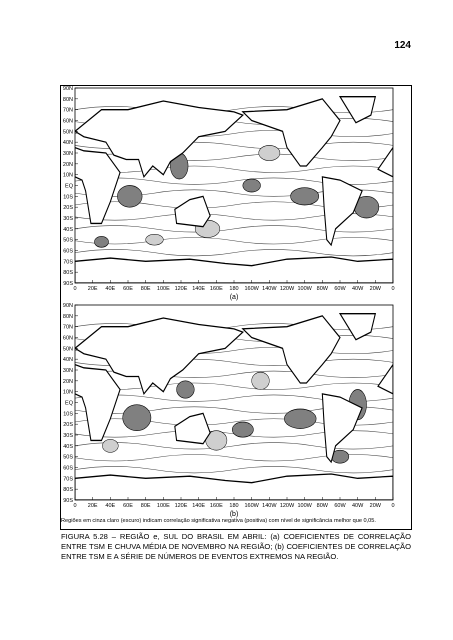 The width and height of the screenshot is (453, 640). Describe the element at coordinates (376, 506) in the screenshot. I see `lon-label: 20W` at that location.